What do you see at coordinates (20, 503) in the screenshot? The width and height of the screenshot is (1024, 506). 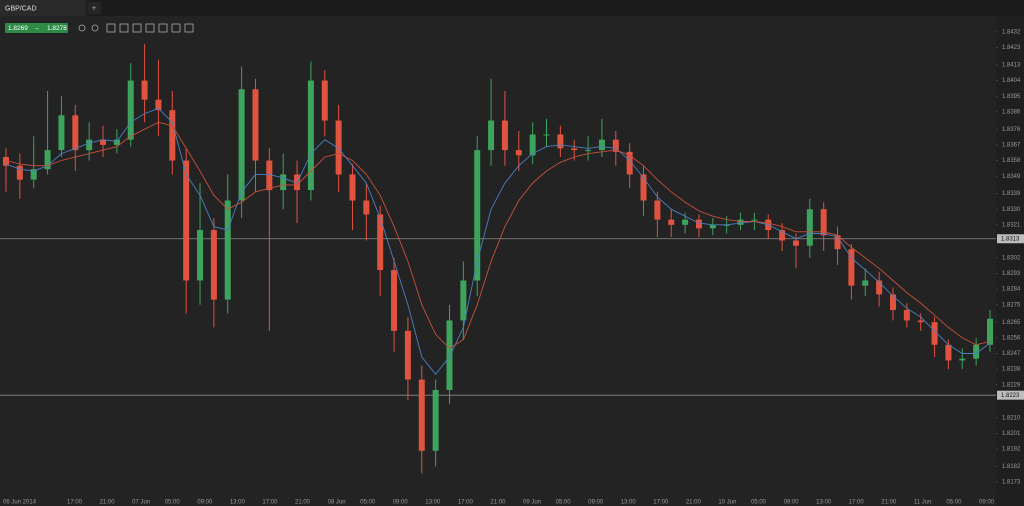 I see `x-tick-label: 06 Jun 2014` at bounding box center [20, 503].